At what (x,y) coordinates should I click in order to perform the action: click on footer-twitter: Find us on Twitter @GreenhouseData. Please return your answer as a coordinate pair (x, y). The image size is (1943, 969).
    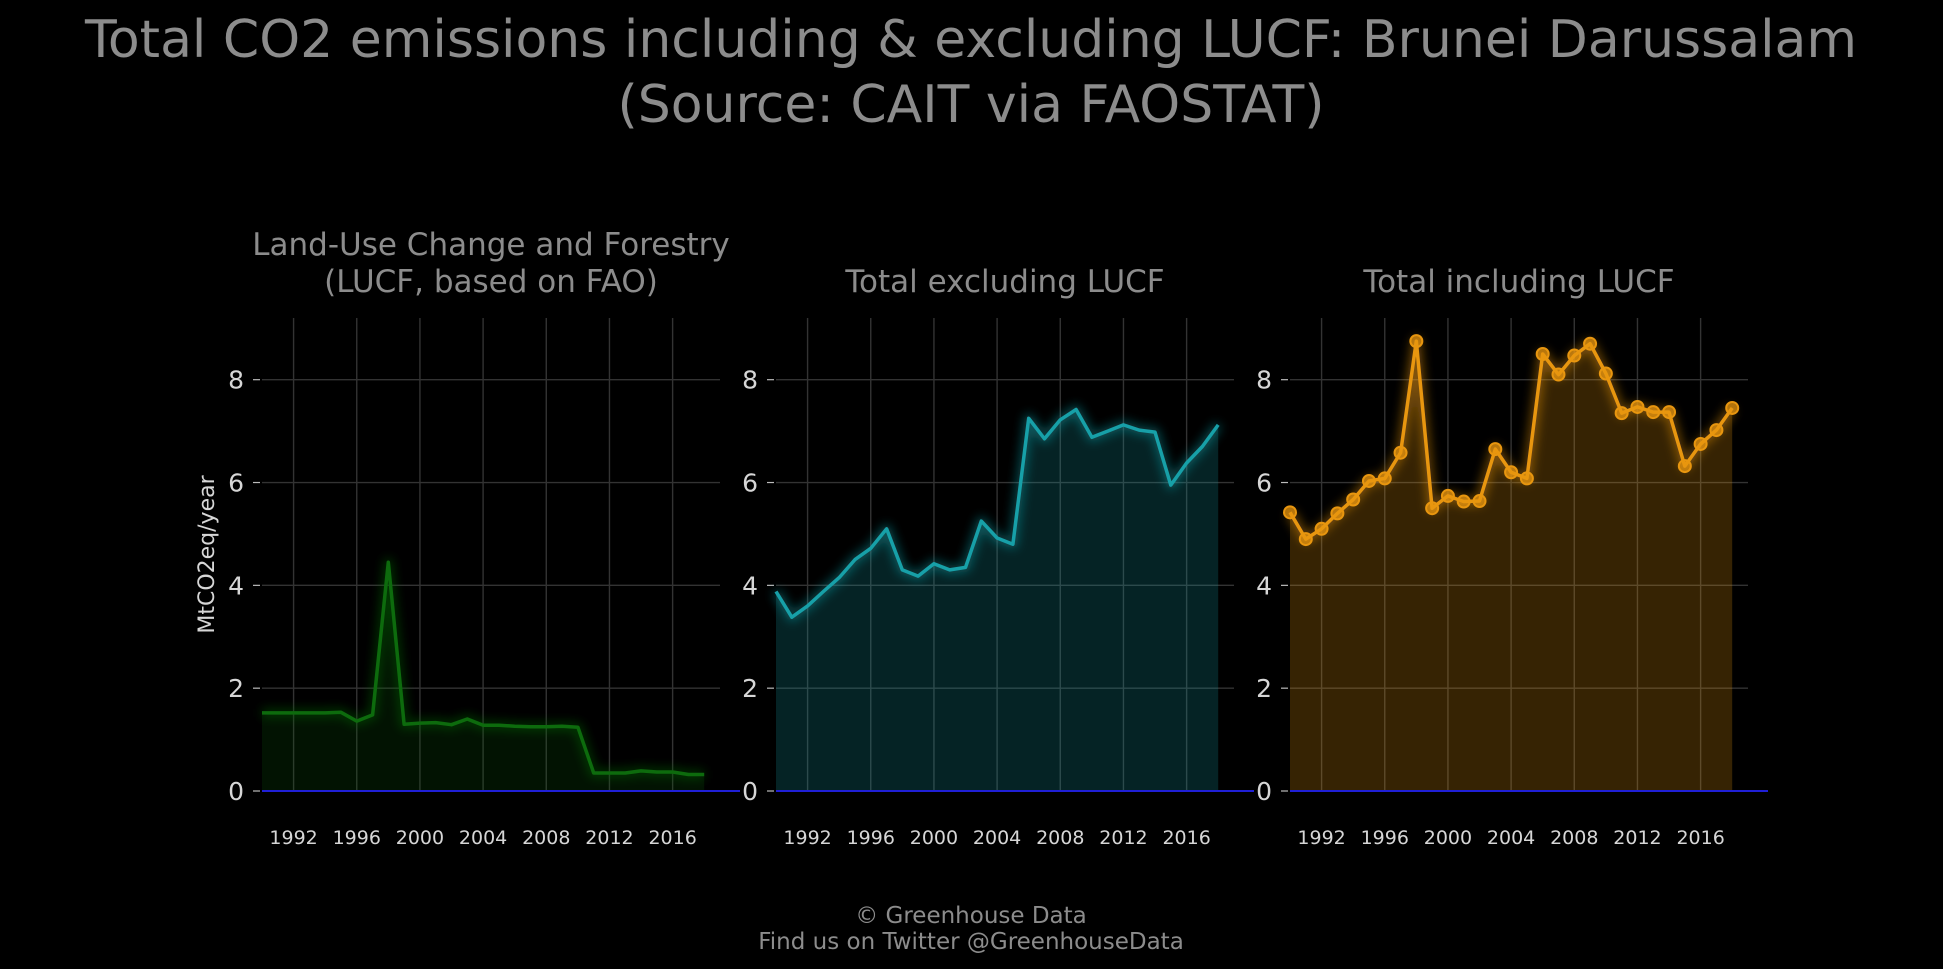
    Looking at the image, I should click on (971, 942).